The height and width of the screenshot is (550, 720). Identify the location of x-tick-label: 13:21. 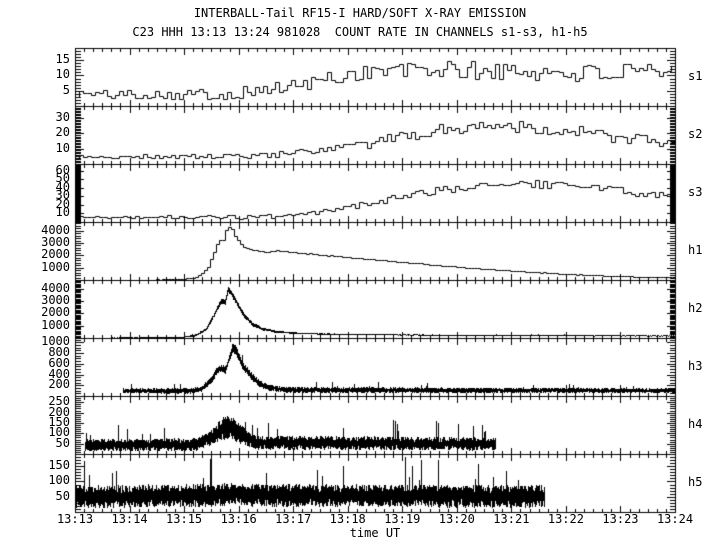
(511, 519).